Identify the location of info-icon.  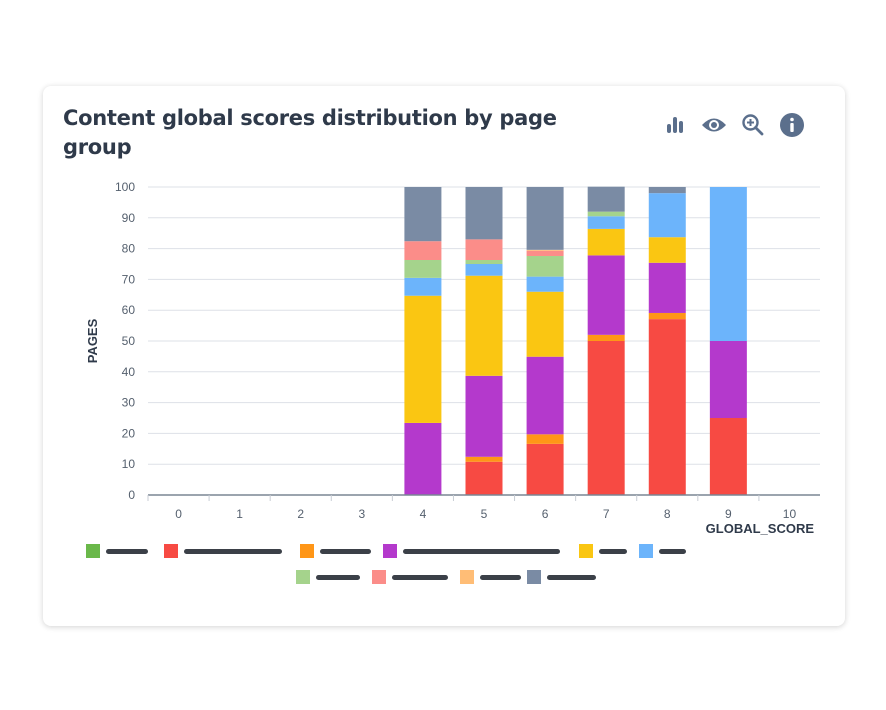
(791, 125).